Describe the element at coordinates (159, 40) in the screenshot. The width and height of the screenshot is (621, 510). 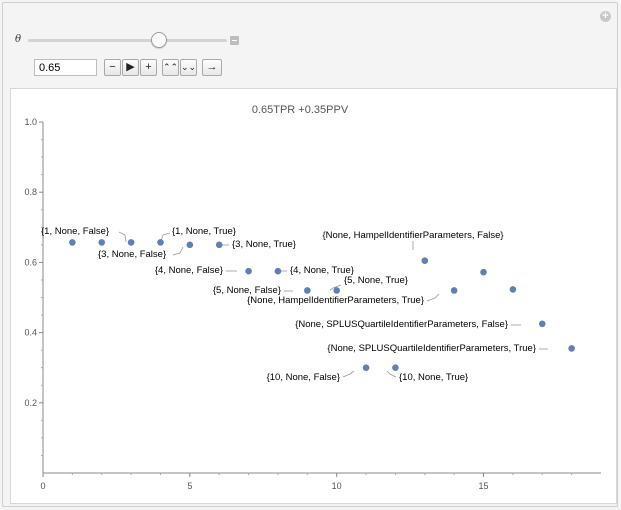
I see `theta-slider-thumb` at that location.